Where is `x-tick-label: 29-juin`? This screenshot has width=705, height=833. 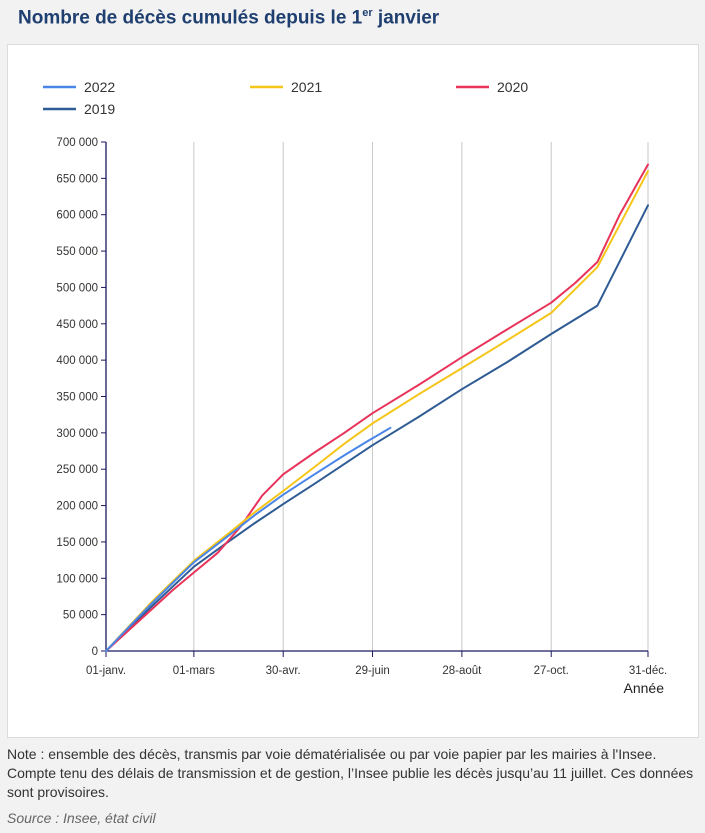
x-tick-label: 29-juin is located at coordinates (372, 671).